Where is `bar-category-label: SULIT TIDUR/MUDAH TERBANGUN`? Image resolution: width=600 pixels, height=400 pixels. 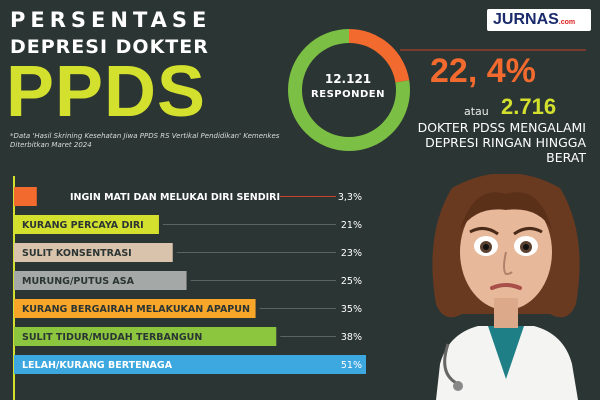
bar-category-label: SULIT TIDUR/MUDAH TERBANGUN is located at coordinates (112, 337).